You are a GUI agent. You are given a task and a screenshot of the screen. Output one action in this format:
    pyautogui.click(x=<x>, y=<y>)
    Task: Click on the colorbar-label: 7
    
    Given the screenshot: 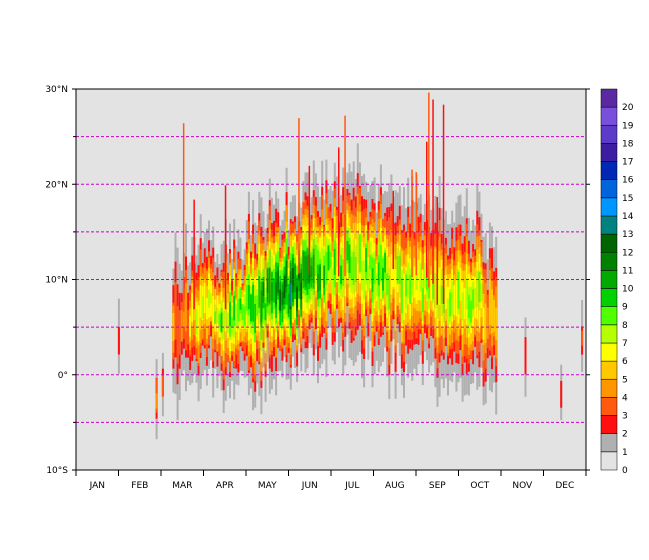 What is the action you would take?
    pyautogui.click(x=625, y=344)
    